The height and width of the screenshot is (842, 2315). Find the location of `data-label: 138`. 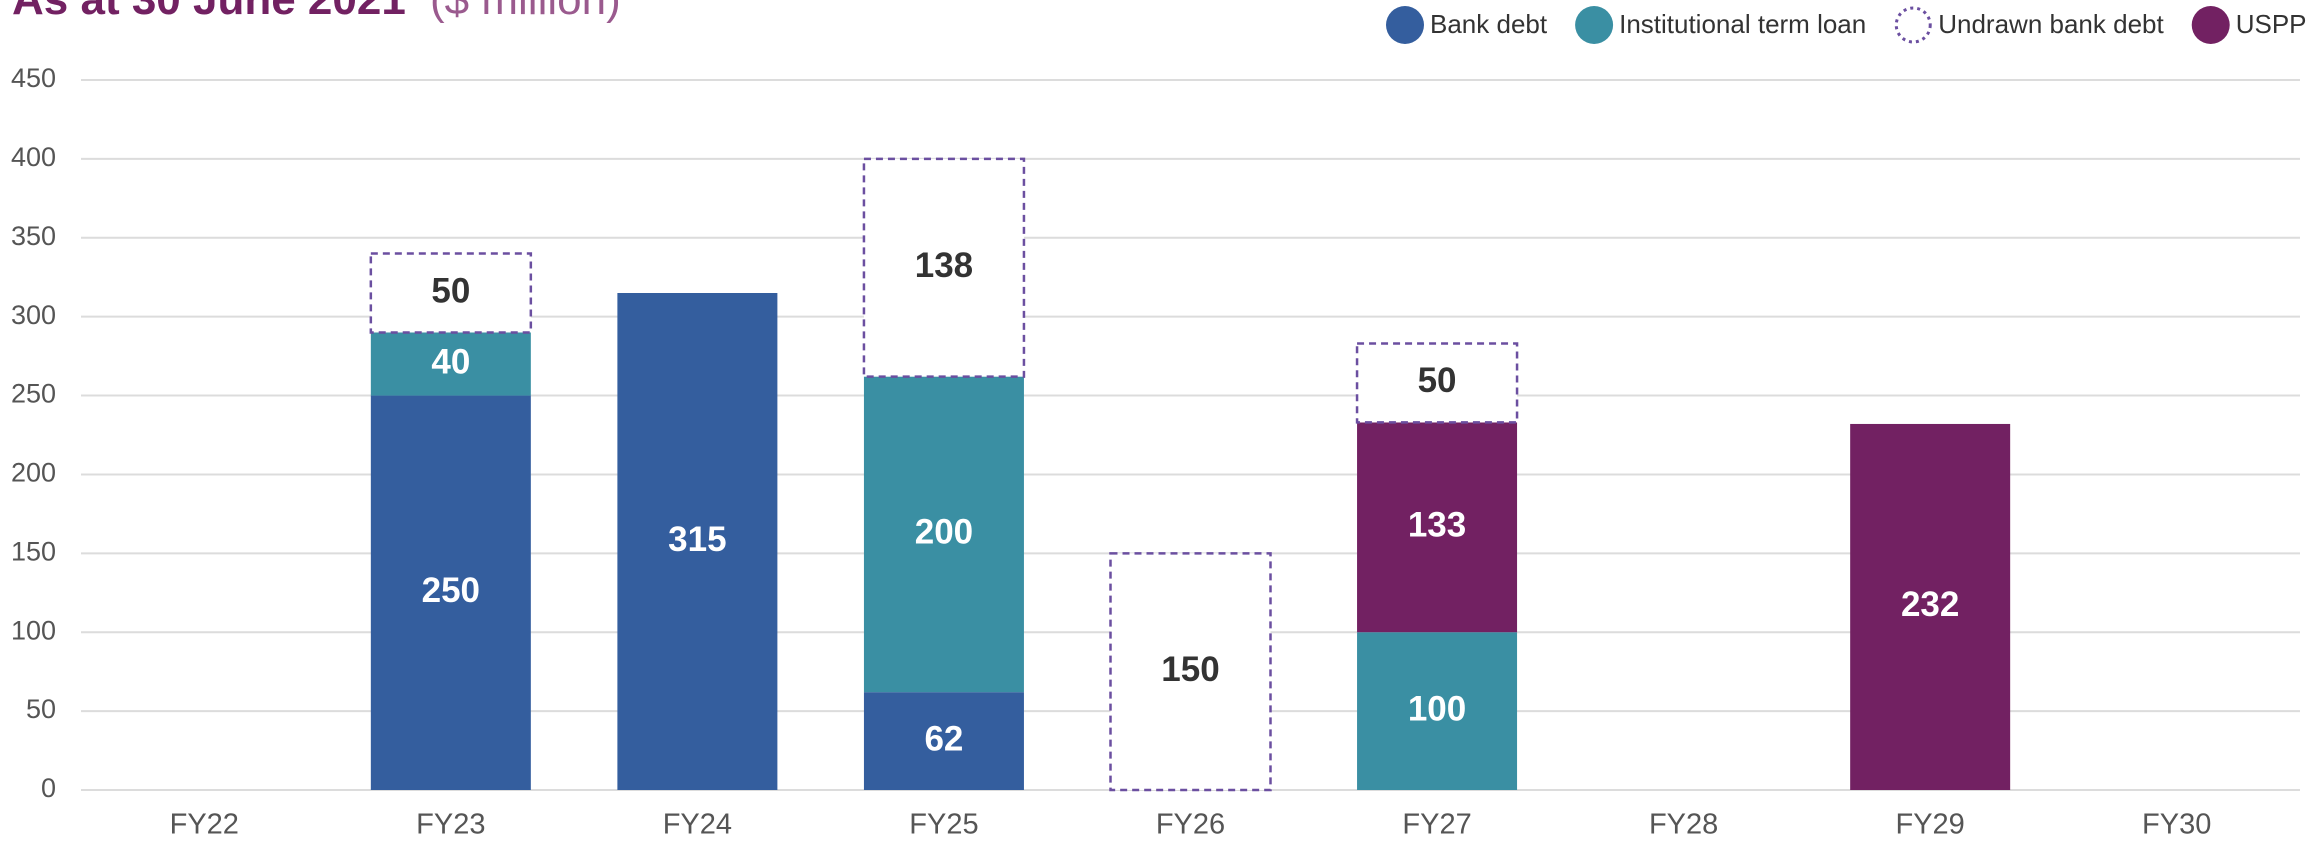

data-label: 138 is located at coordinates (944, 265).